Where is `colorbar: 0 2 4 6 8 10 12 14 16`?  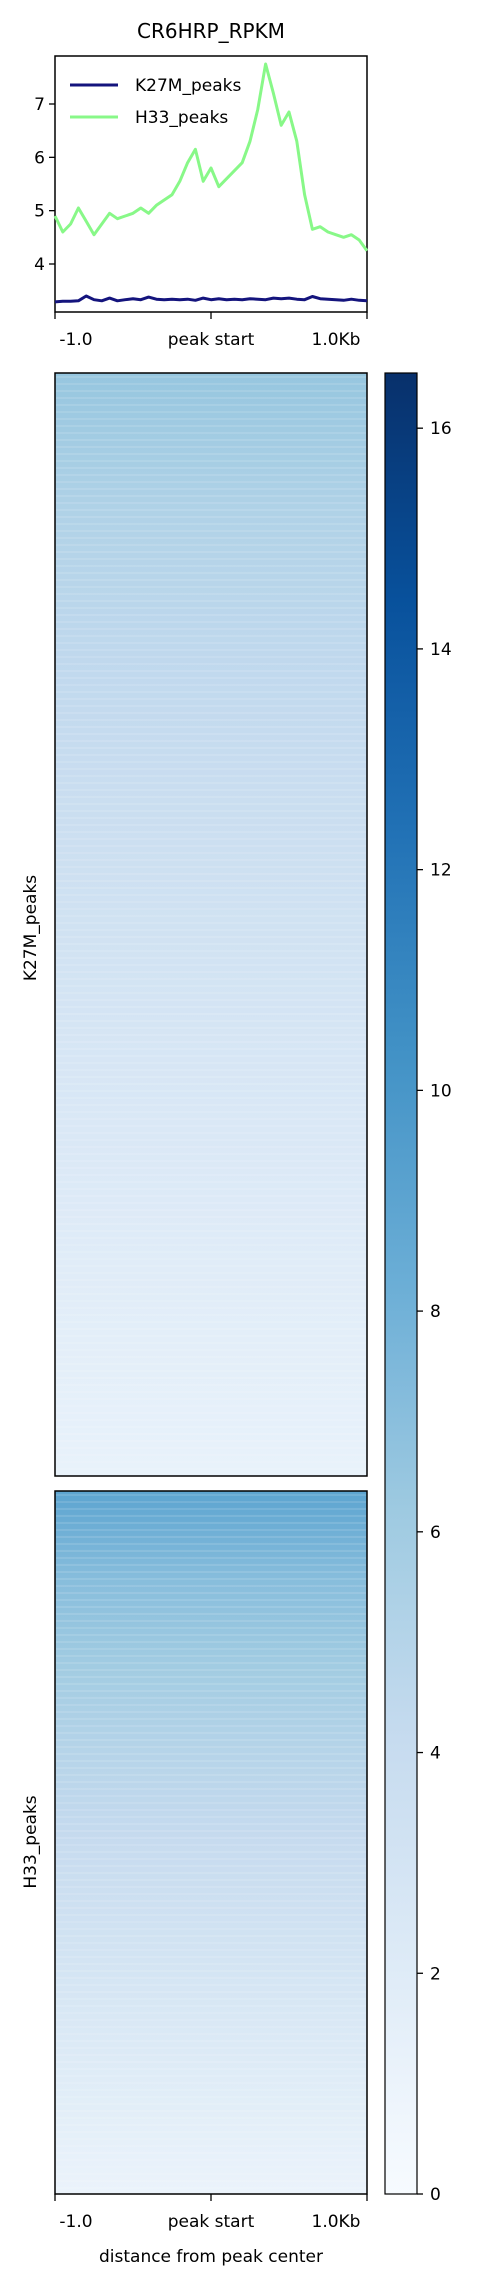
colorbar: 0 2 4 6 8 10 12 14 16 is located at coordinates (418, 1288).